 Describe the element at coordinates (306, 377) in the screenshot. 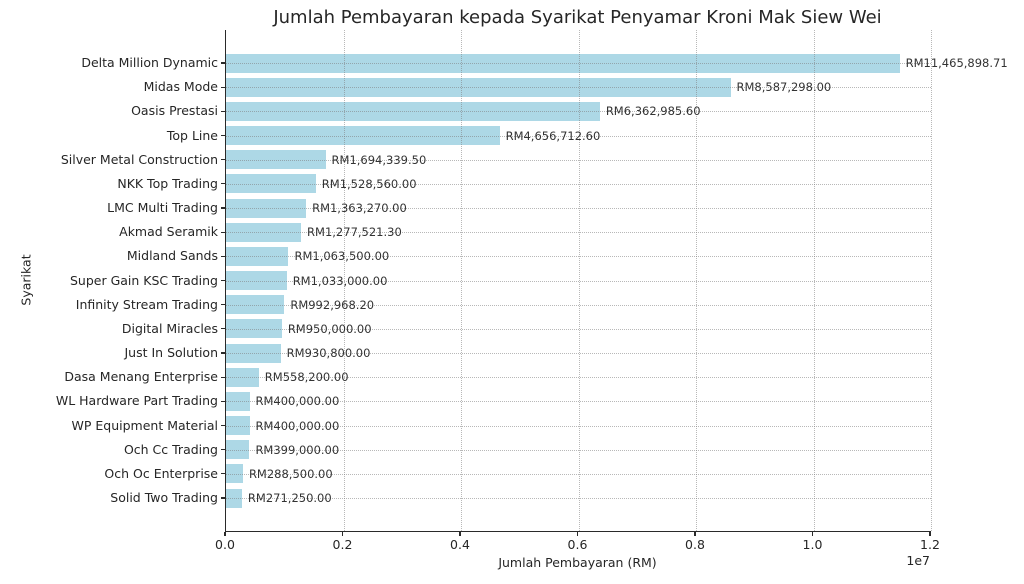

I see `bar-value-label: RM558,200.00` at that location.